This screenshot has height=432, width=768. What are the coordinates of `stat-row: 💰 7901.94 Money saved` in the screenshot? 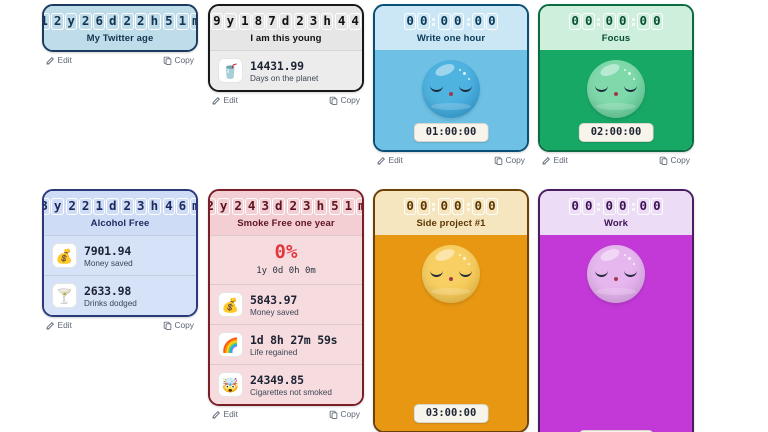 It's located at (120, 255).